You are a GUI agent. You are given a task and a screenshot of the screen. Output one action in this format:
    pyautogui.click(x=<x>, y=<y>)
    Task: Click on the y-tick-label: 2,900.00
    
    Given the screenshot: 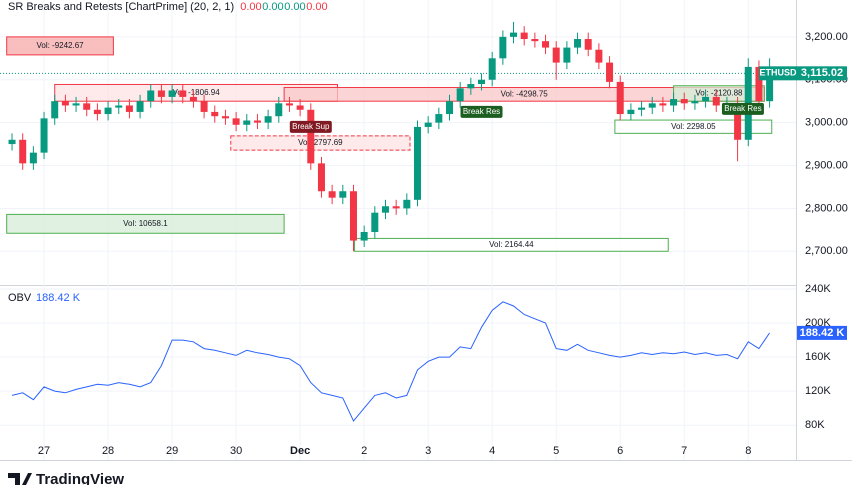 What is the action you would take?
    pyautogui.click(x=826, y=165)
    